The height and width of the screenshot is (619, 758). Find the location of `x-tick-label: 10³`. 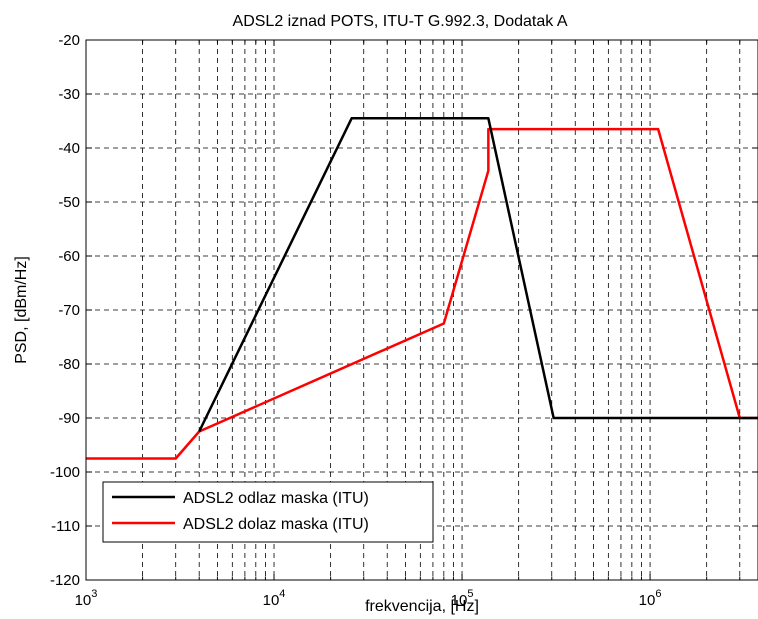

x-tick-label: 10³ is located at coordinates (86, 598).